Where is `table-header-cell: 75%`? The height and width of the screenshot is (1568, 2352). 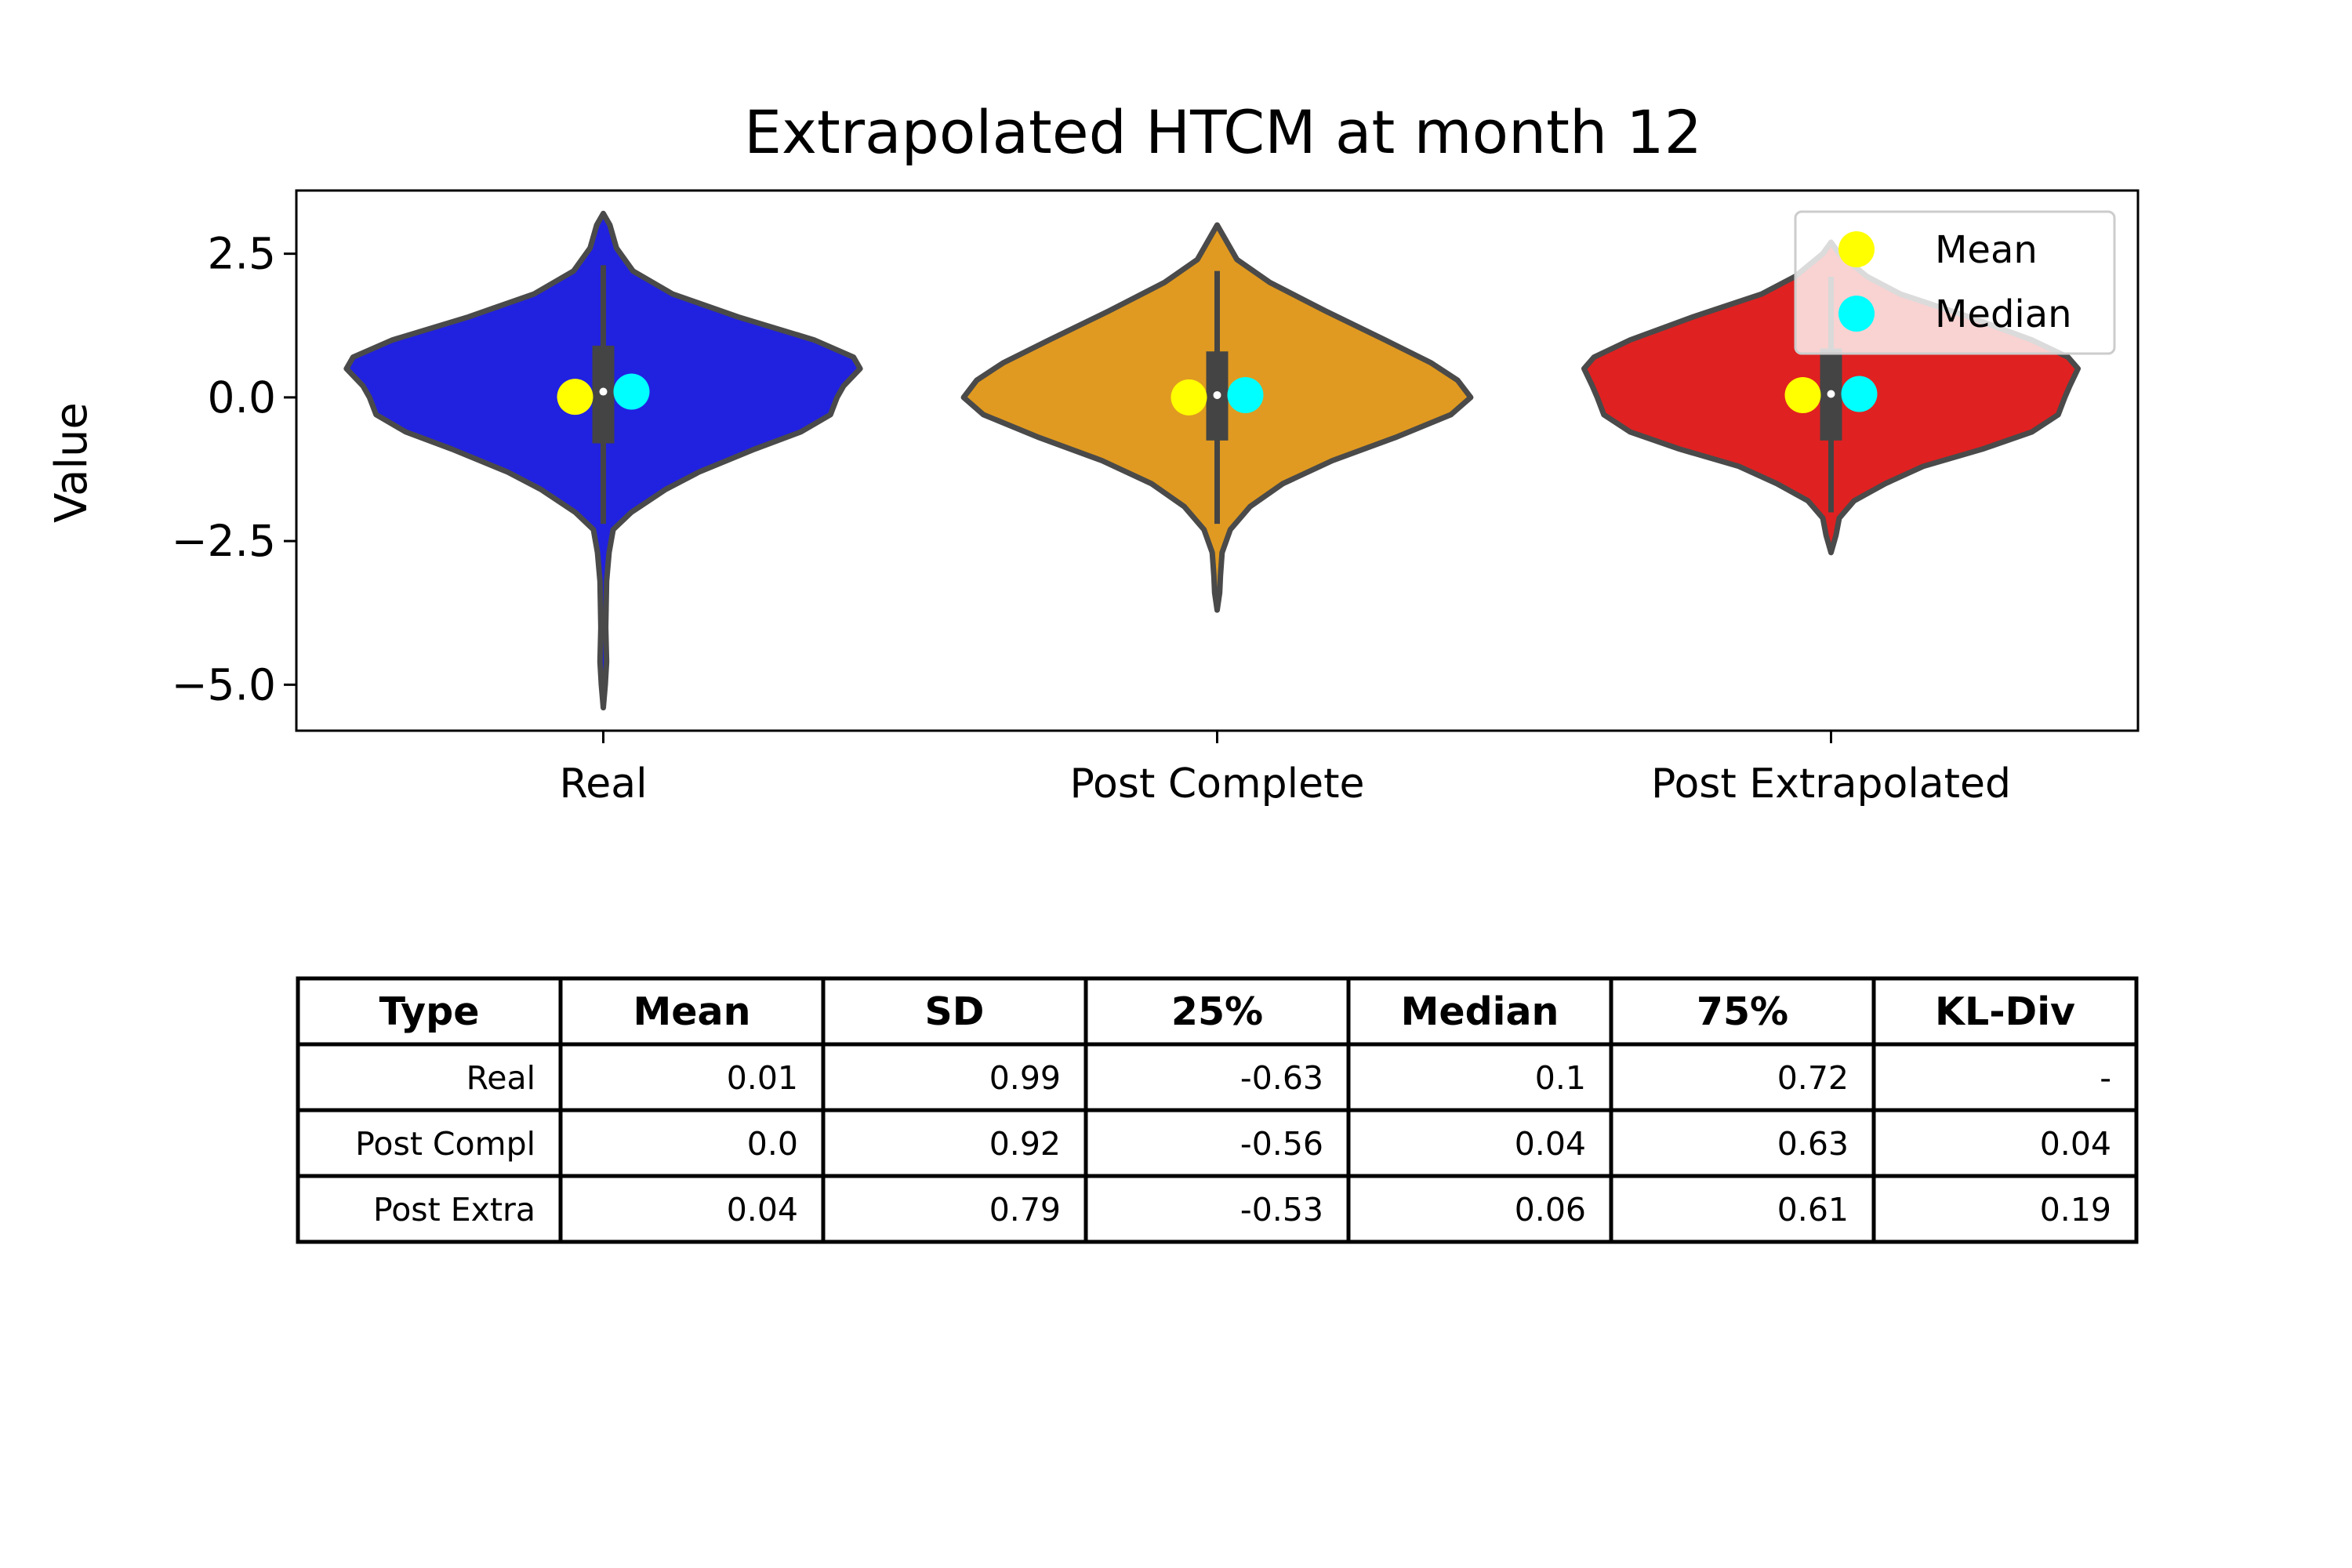 table-header-cell: 75% is located at coordinates (1742, 1011).